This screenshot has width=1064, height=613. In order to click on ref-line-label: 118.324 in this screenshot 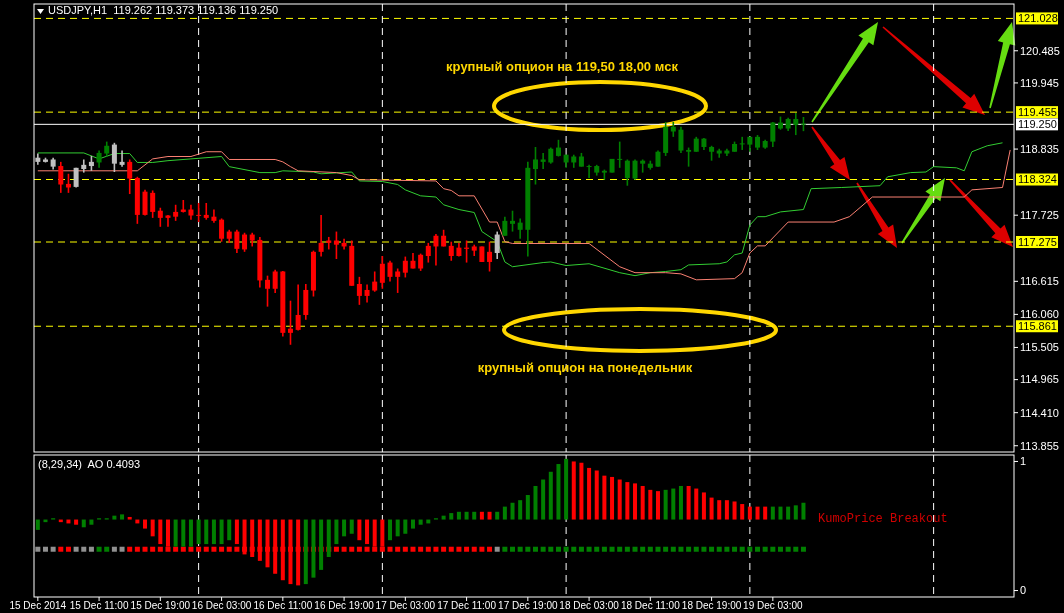, I will do `click(1037, 179)`.